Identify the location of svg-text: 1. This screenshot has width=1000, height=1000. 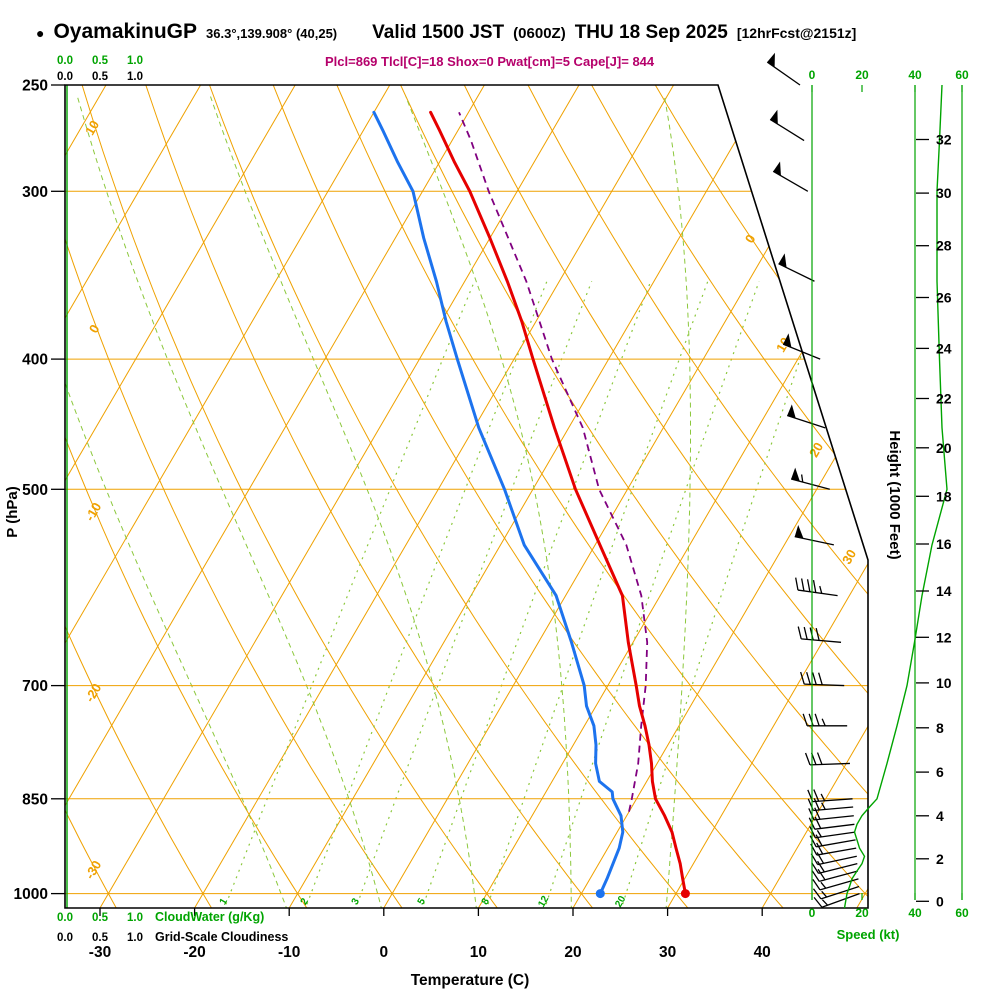
(224, 901).